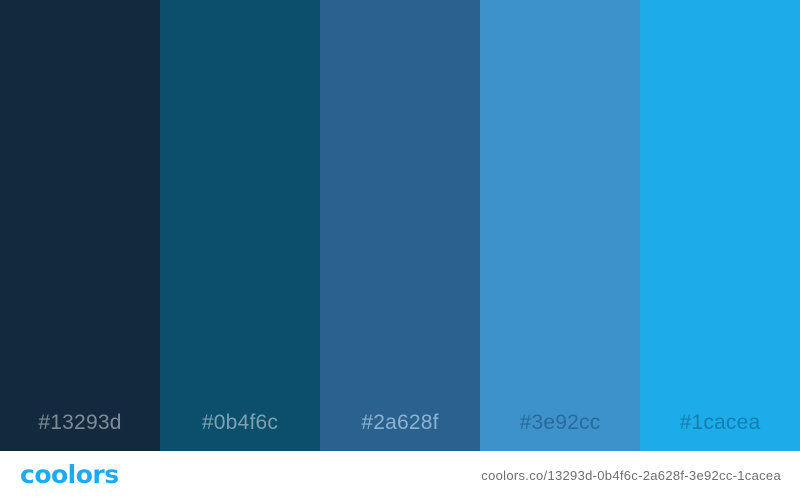 Image resolution: width=800 pixels, height=500 pixels. What do you see at coordinates (720, 422) in the screenshot?
I see `swatch-hex-label: #1cacea` at bounding box center [720, 422].